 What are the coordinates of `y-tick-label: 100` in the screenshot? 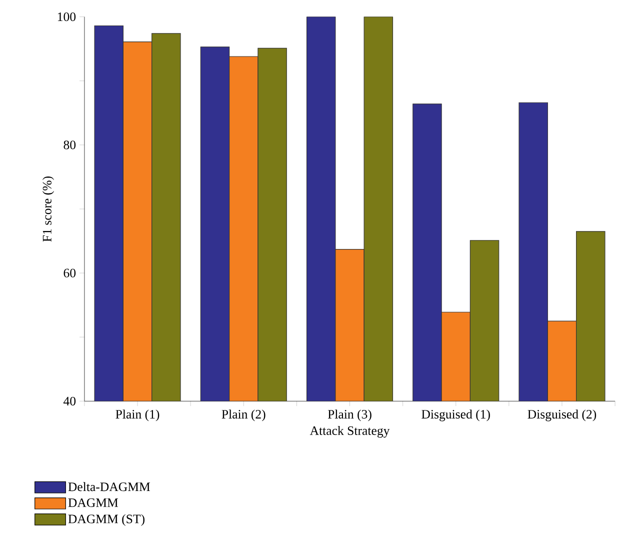 It's located at (67, 16).